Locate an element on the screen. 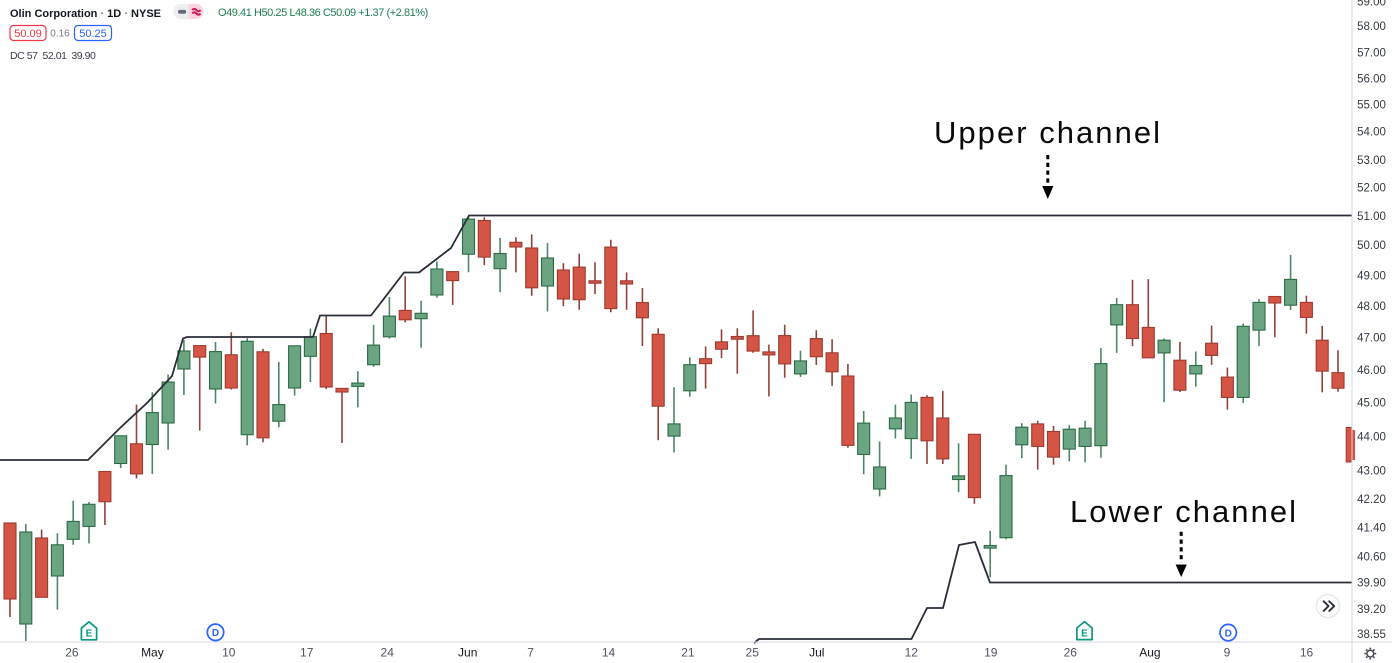  svg-text: 43.00 is located at coordinates (1371, 472).